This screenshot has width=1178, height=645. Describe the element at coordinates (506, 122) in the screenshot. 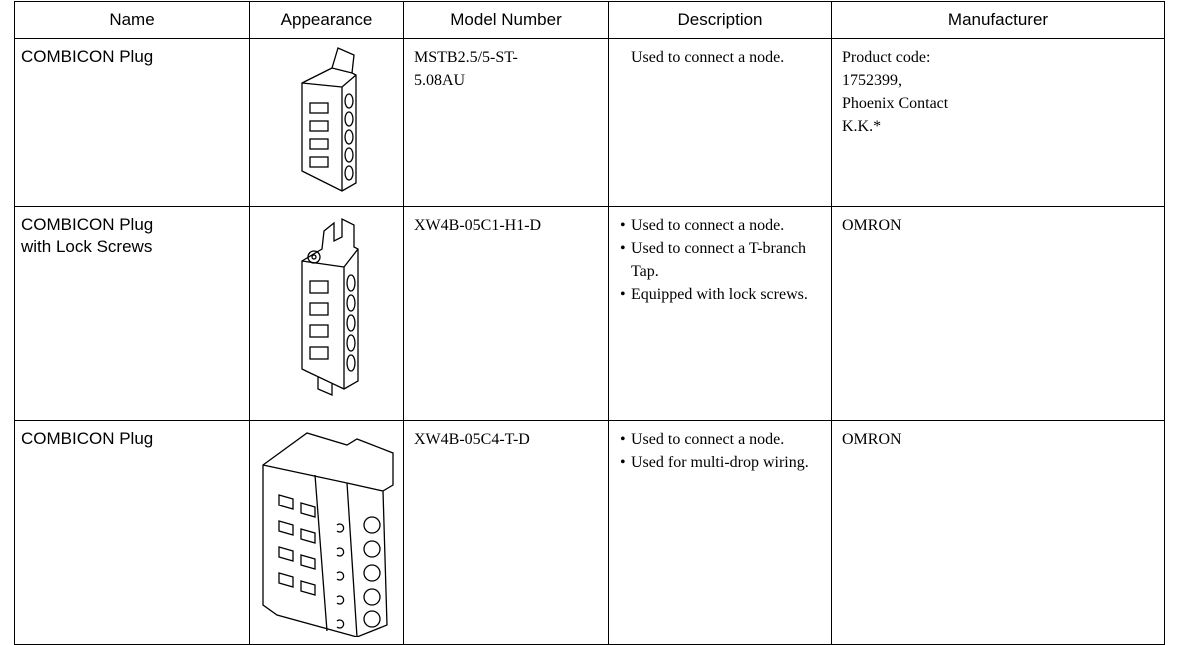

I see `model-cell: MSTB2.5/5-ST- 5.08AU` at that location.